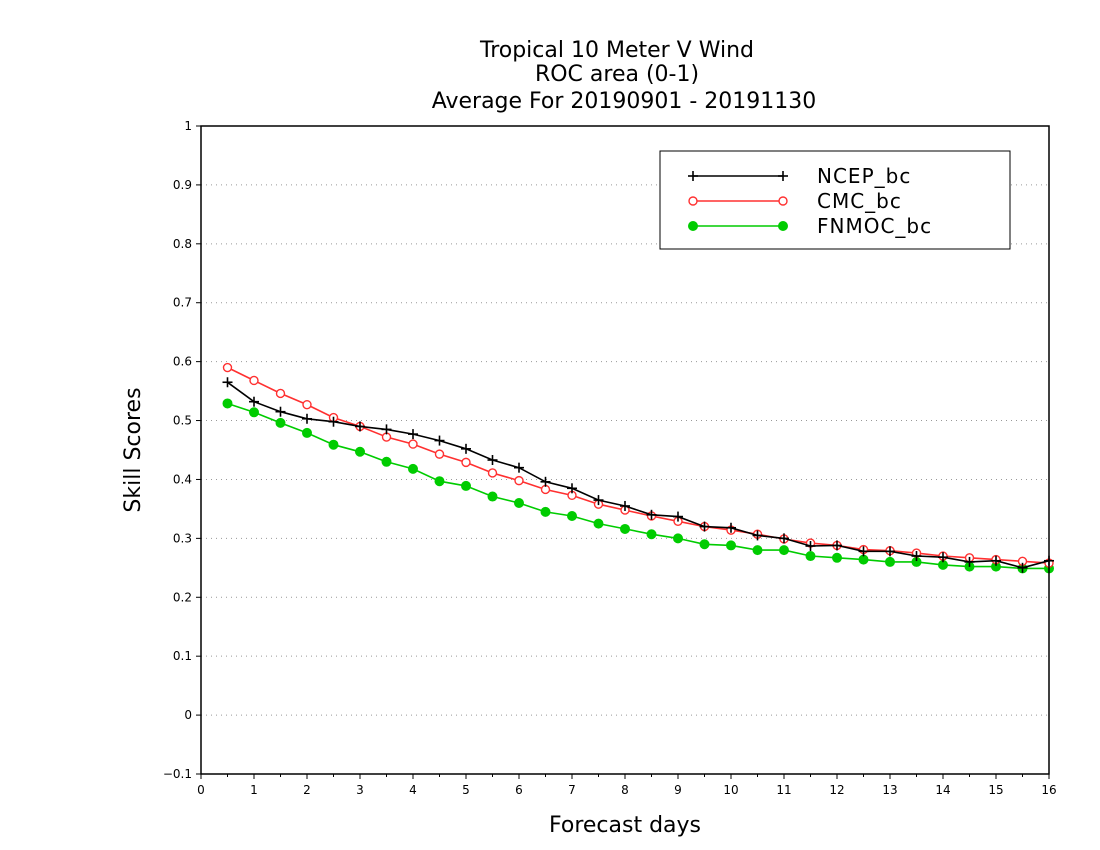 This screenshot has width=1100, height=850. I want to click on y-tick-label: 0.4, so click(182, 479).